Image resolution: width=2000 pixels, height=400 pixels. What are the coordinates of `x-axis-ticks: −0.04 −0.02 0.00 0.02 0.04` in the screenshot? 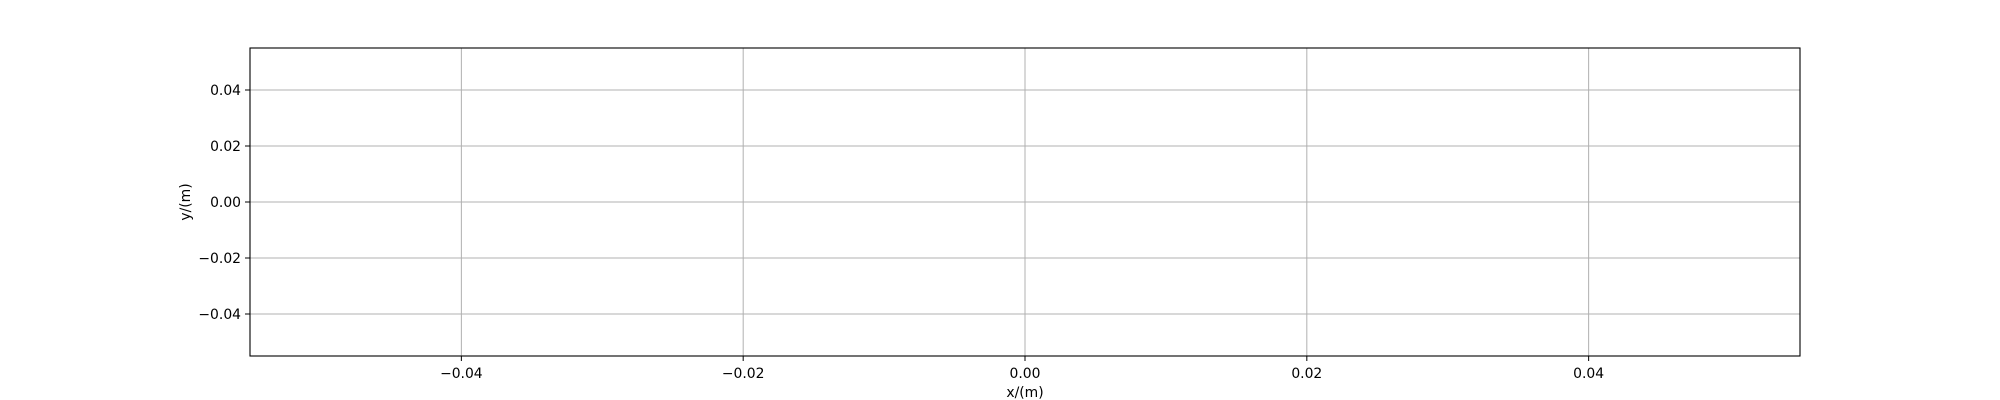 It's located at (1022, 369).